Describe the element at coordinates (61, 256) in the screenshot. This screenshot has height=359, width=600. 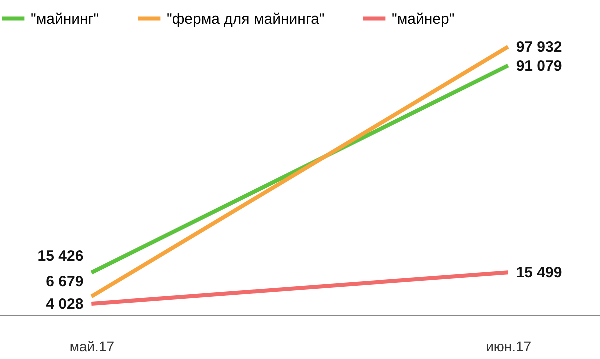
I see `data-label: 15 426` at that location.